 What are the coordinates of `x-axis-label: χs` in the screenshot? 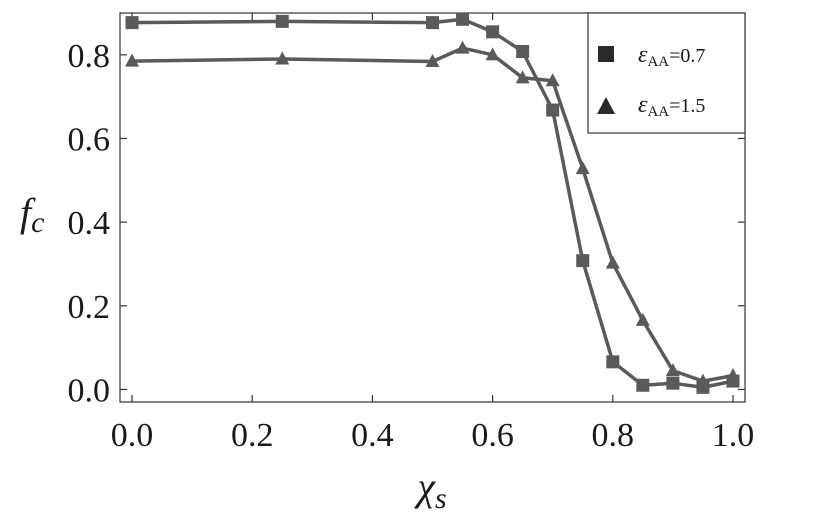 It's located at (429, 489).